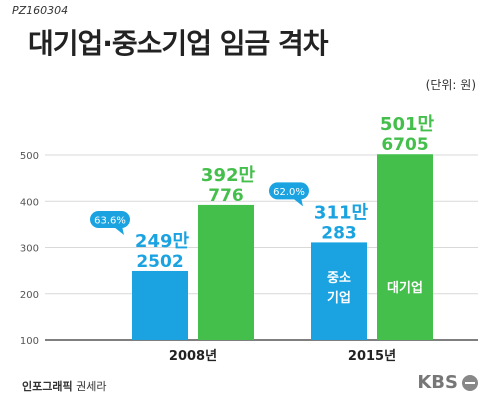 This screenshot has width=500, height=411. What do you see at coordinates (407, 124) in the screenshot?
I see `data-label-top: 501만` at bounding box center [407, 124].